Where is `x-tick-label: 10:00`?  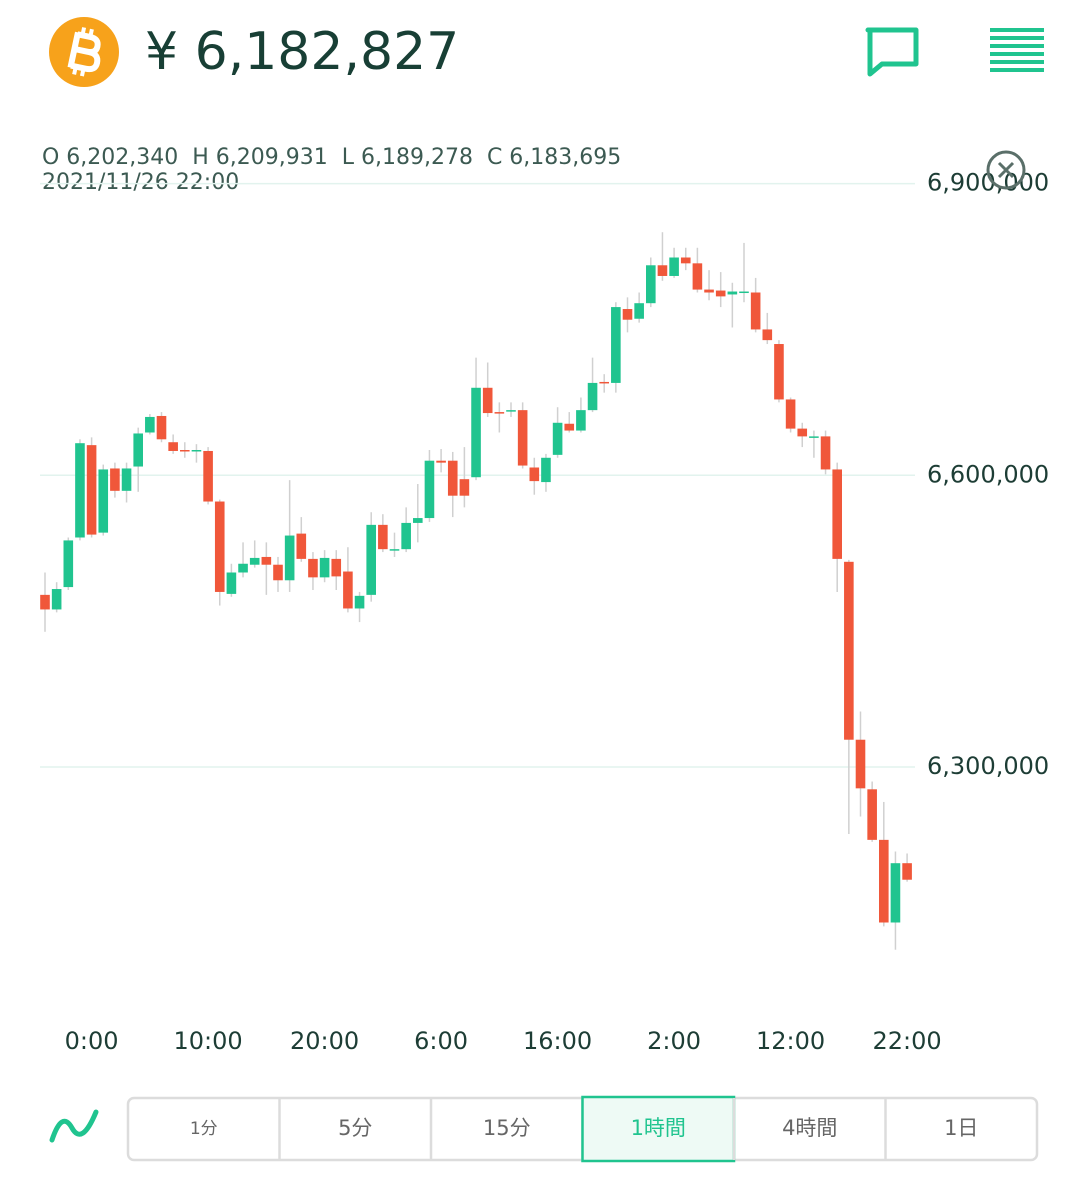 x-tick-label: 10:00 is located at coordinates (208, 1041).